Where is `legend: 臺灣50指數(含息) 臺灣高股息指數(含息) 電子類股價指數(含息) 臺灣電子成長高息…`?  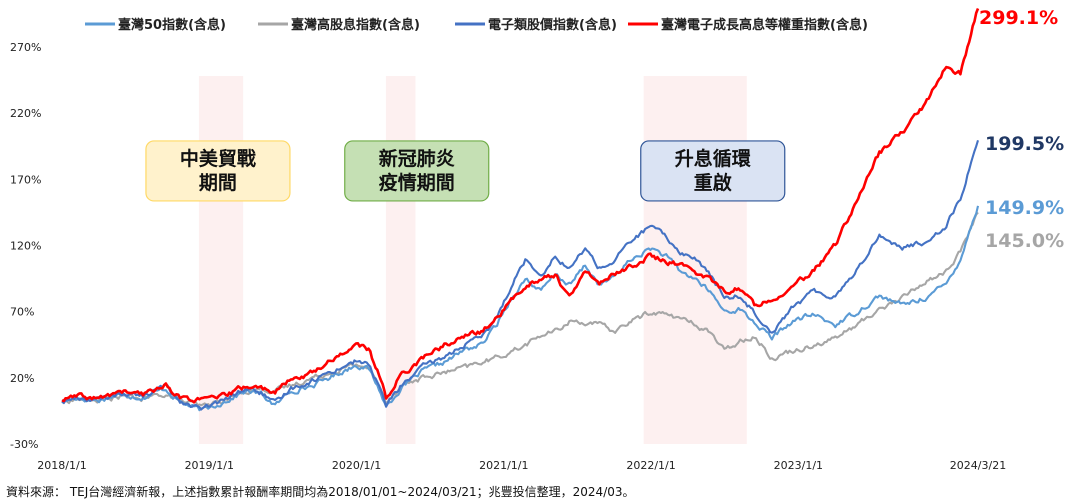 legend: 臺灣50指數(含息) 臺灣高股息指數(含息) 電子類股價指數(含息) 臺灣電子成長高息… is located at coordinates (476, 25).